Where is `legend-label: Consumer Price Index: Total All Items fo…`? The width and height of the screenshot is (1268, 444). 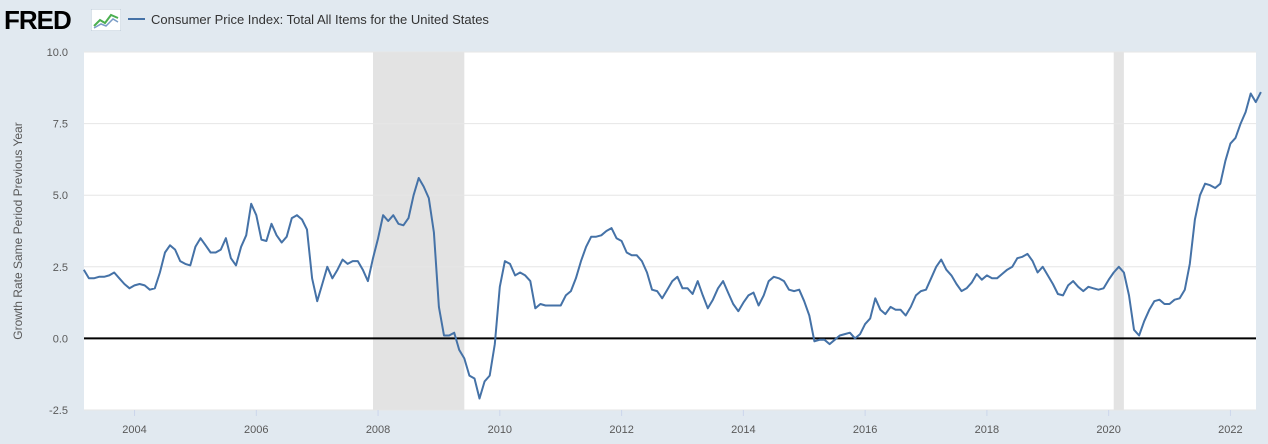 legend-label: Consumer Price Index: Total All Items fo… is located at coordinates (320, 19).